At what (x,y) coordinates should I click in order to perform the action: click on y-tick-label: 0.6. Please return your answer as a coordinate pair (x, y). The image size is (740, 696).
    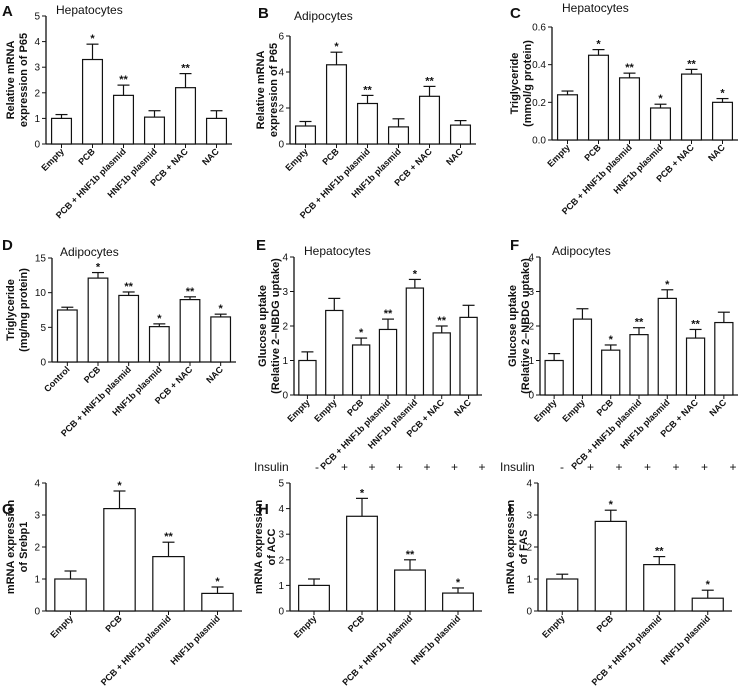
    Looking at the image, I should click on (539, 28).